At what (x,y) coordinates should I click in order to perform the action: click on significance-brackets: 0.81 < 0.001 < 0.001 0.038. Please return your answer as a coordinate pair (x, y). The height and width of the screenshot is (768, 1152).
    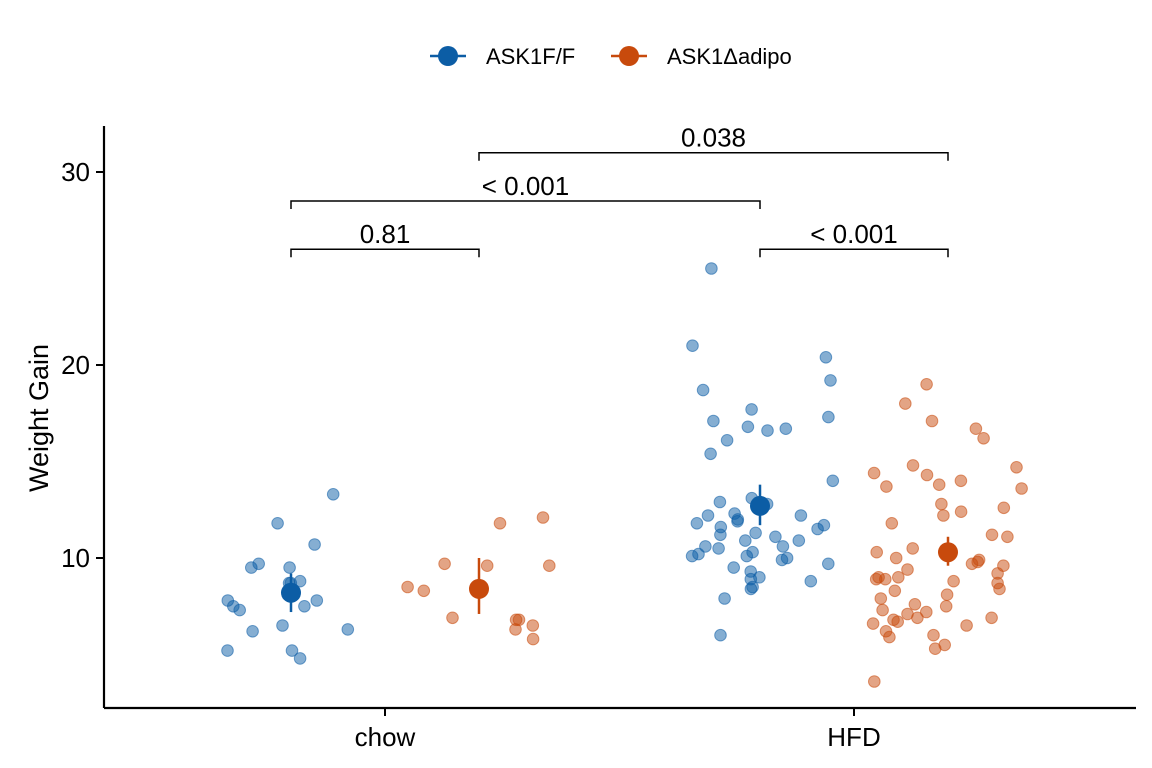
    Looking at the image, I should click on (619, 190).